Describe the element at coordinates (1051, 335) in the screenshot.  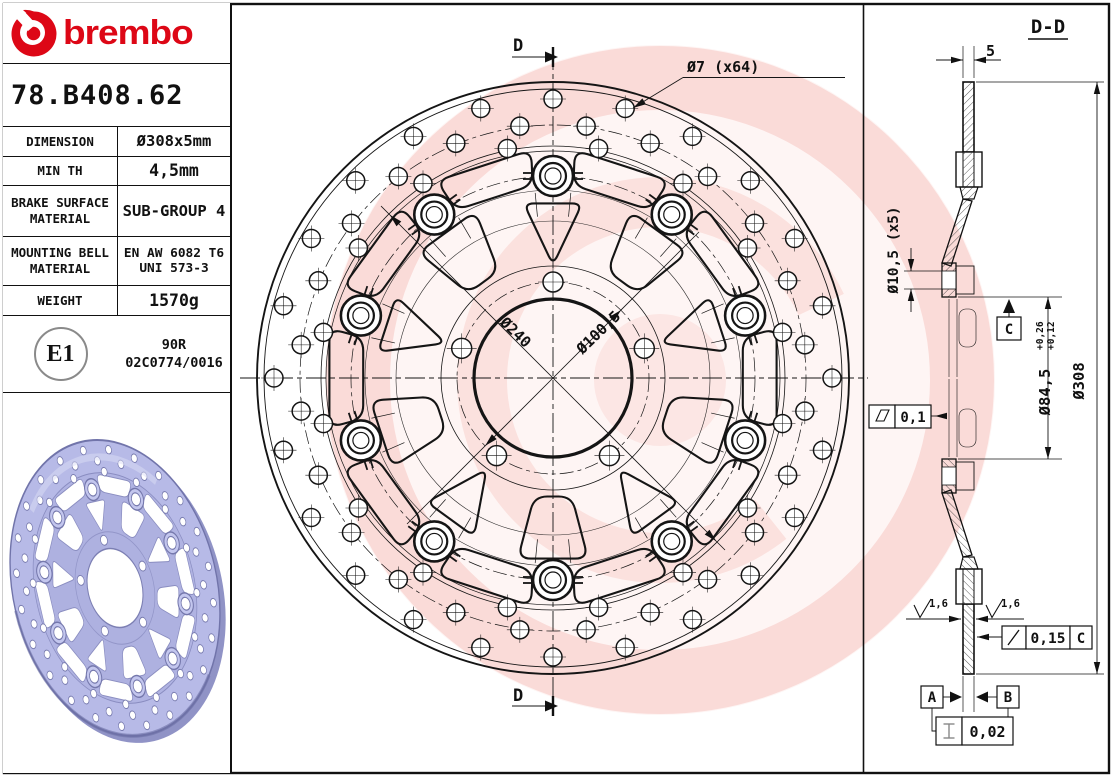
I see `bore-tol-lower: +0,12` at that location.